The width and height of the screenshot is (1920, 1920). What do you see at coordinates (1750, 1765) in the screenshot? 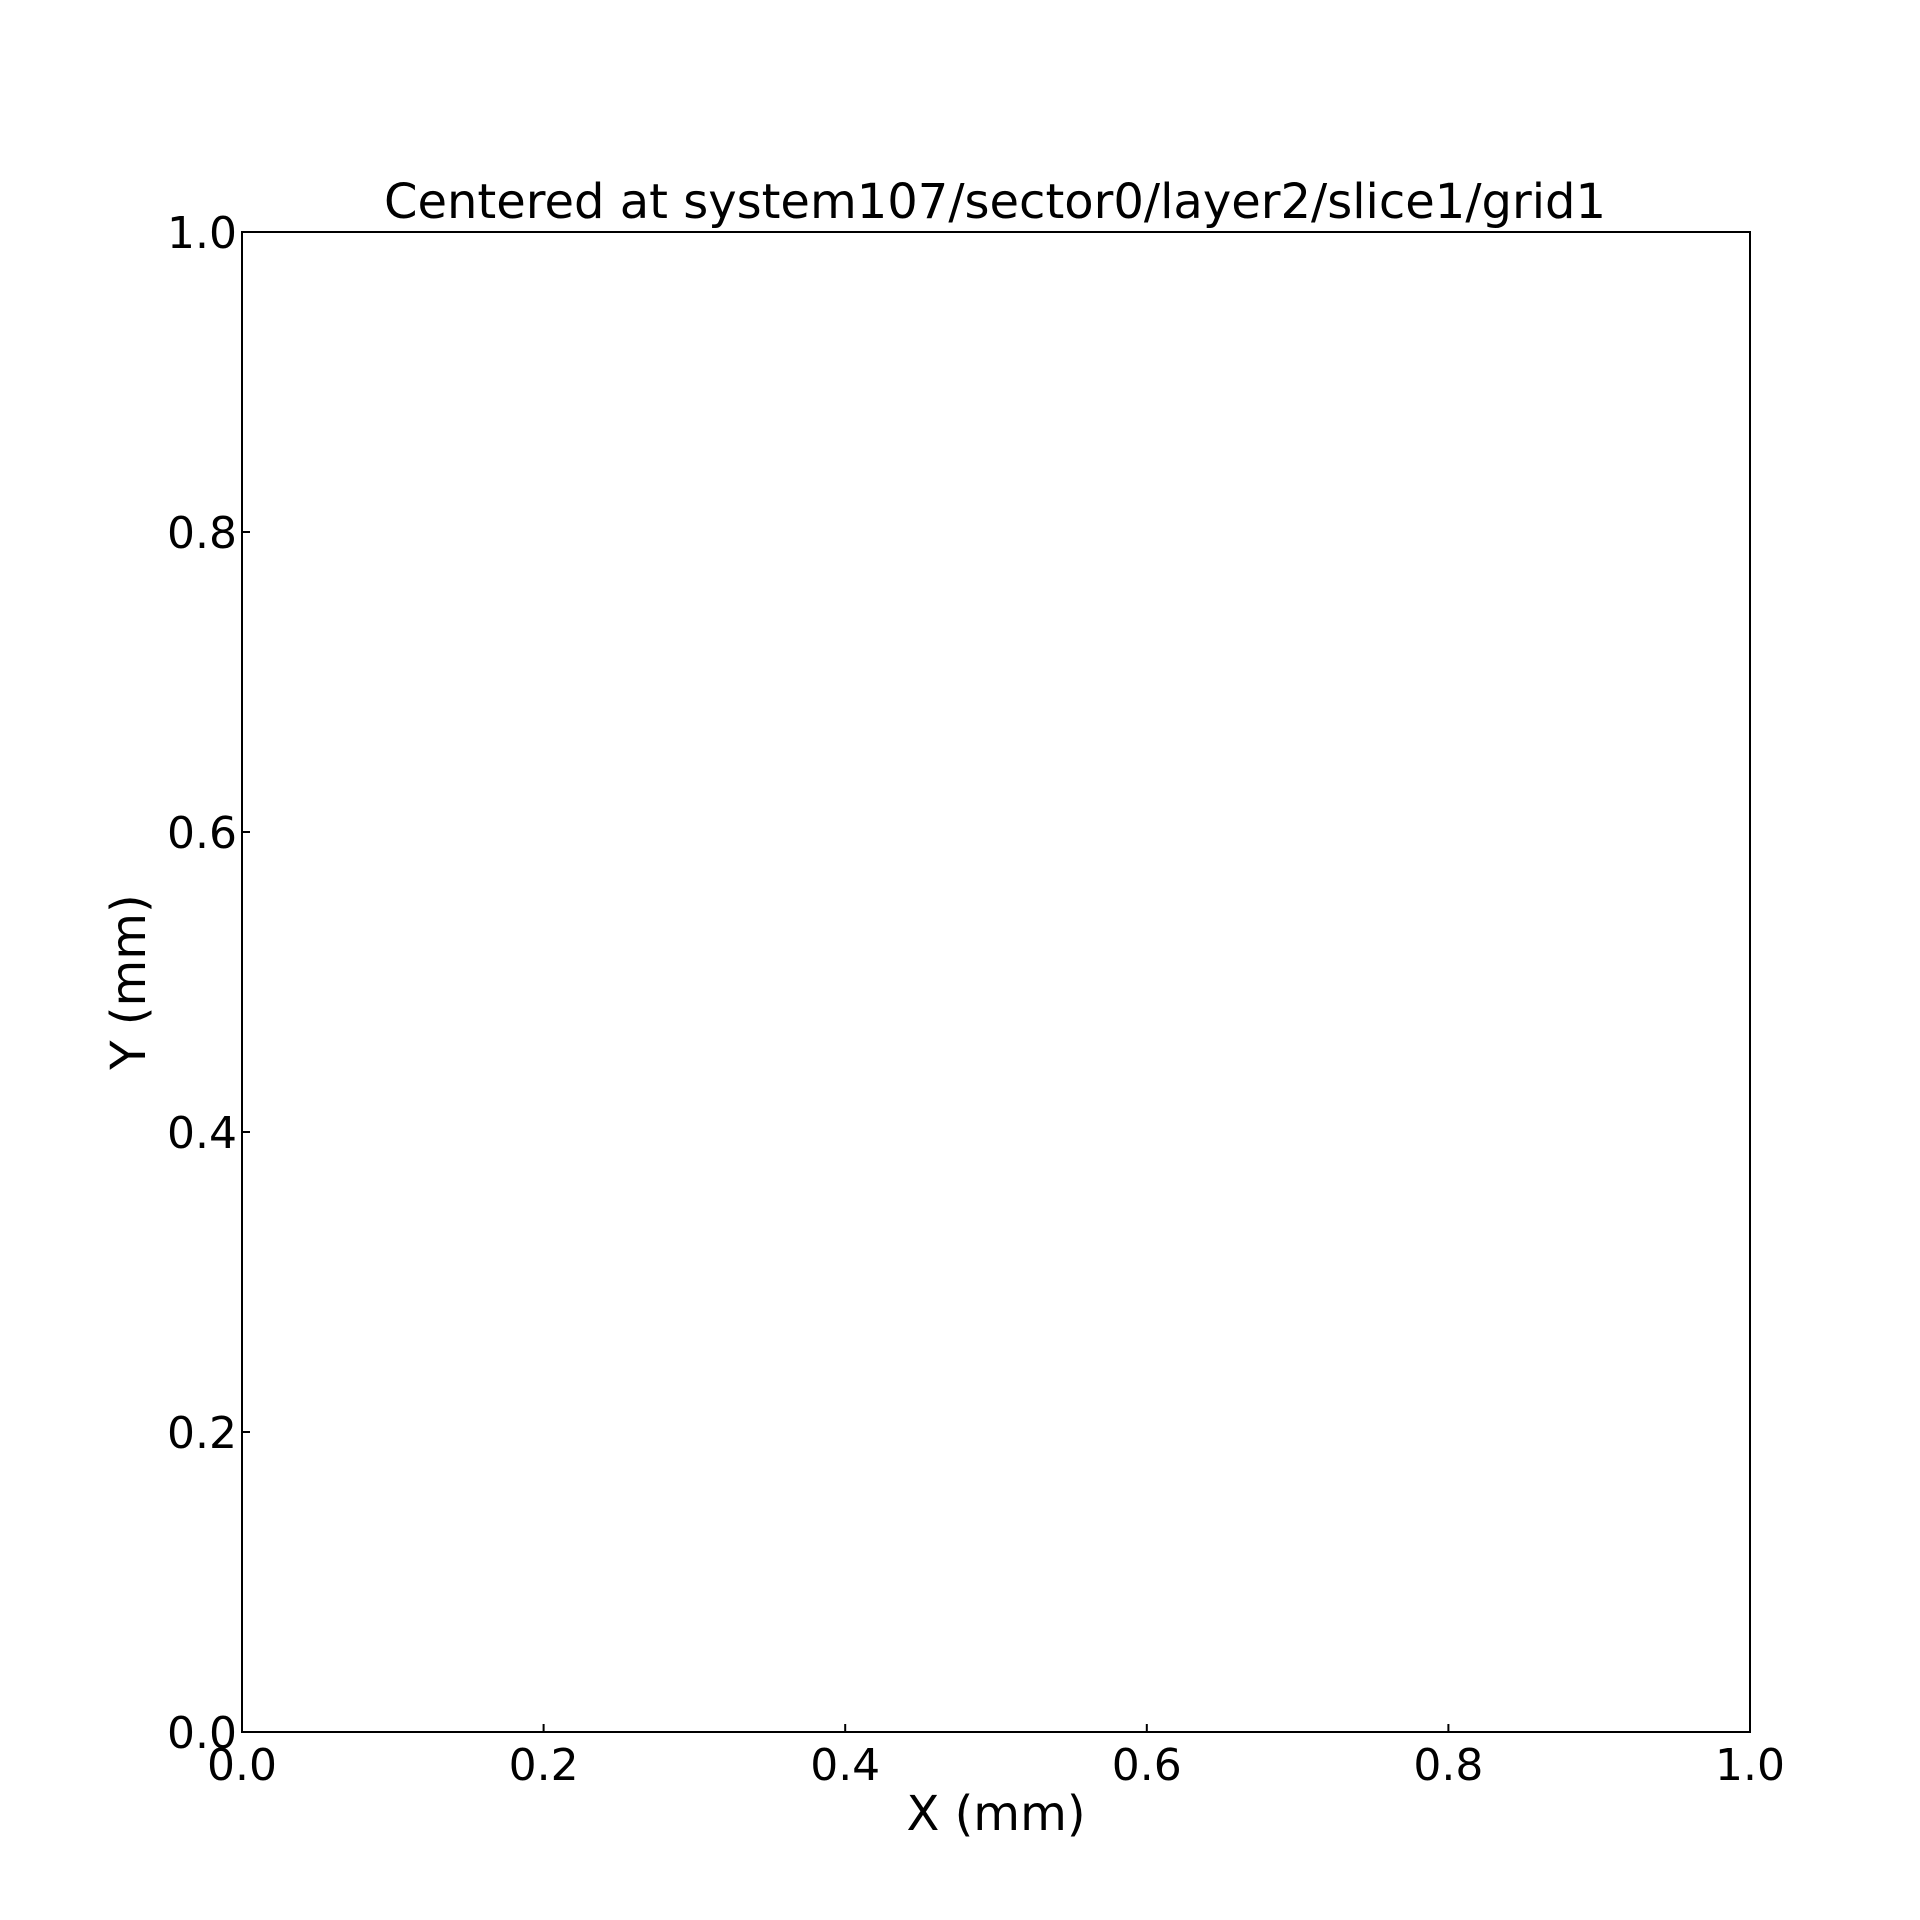
I see `x-tick-label: 1.0` at bounding box center [1750, 1765].